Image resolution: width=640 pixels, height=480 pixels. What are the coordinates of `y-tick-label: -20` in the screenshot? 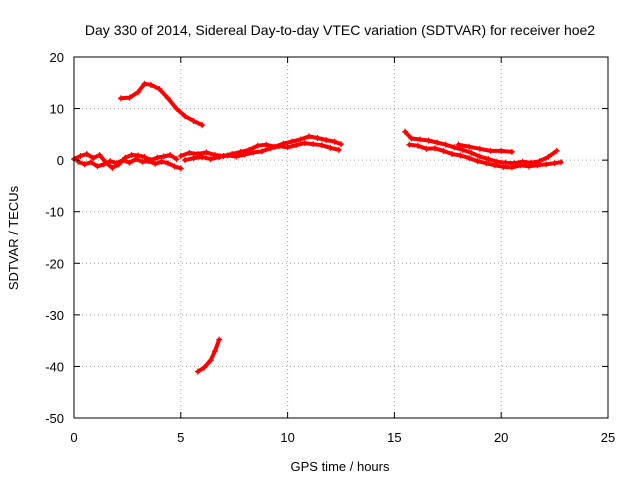 It's located at (54, 263).